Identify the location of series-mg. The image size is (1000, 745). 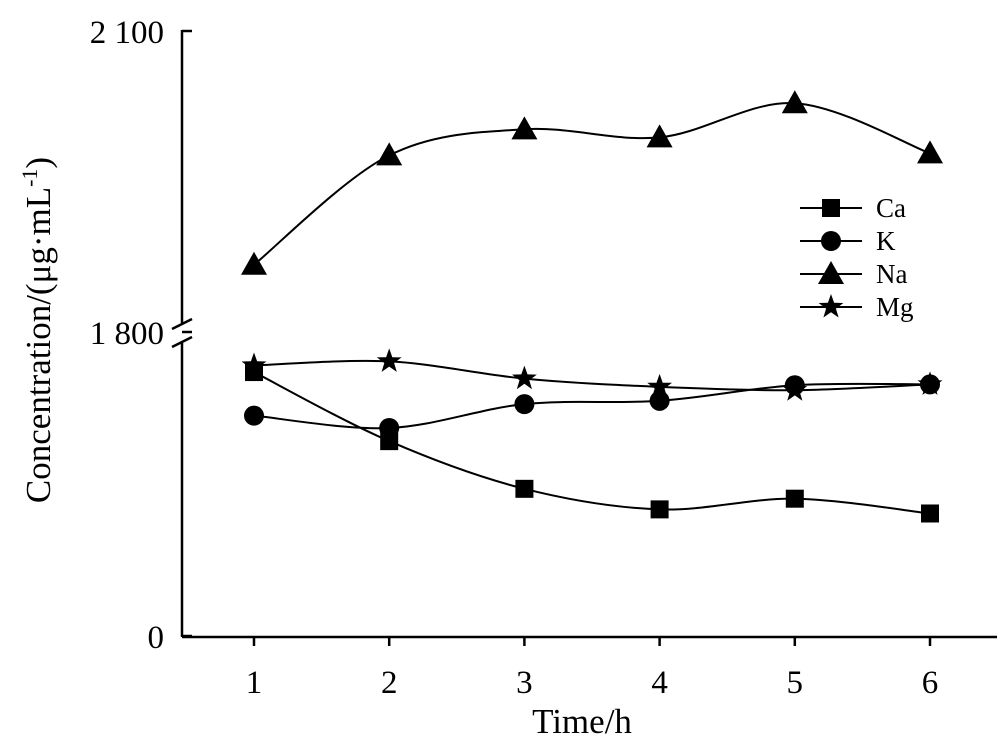
(592, 374).